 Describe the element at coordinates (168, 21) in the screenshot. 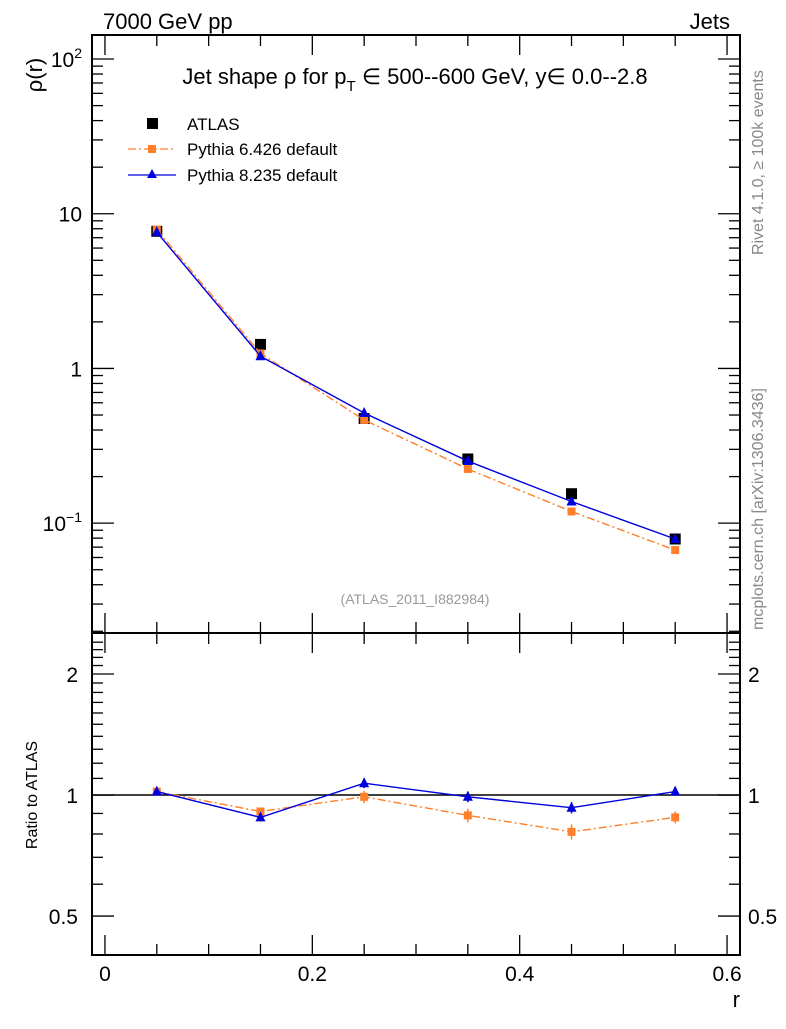

I see `header-left: 7000 GeV pp` at that location.